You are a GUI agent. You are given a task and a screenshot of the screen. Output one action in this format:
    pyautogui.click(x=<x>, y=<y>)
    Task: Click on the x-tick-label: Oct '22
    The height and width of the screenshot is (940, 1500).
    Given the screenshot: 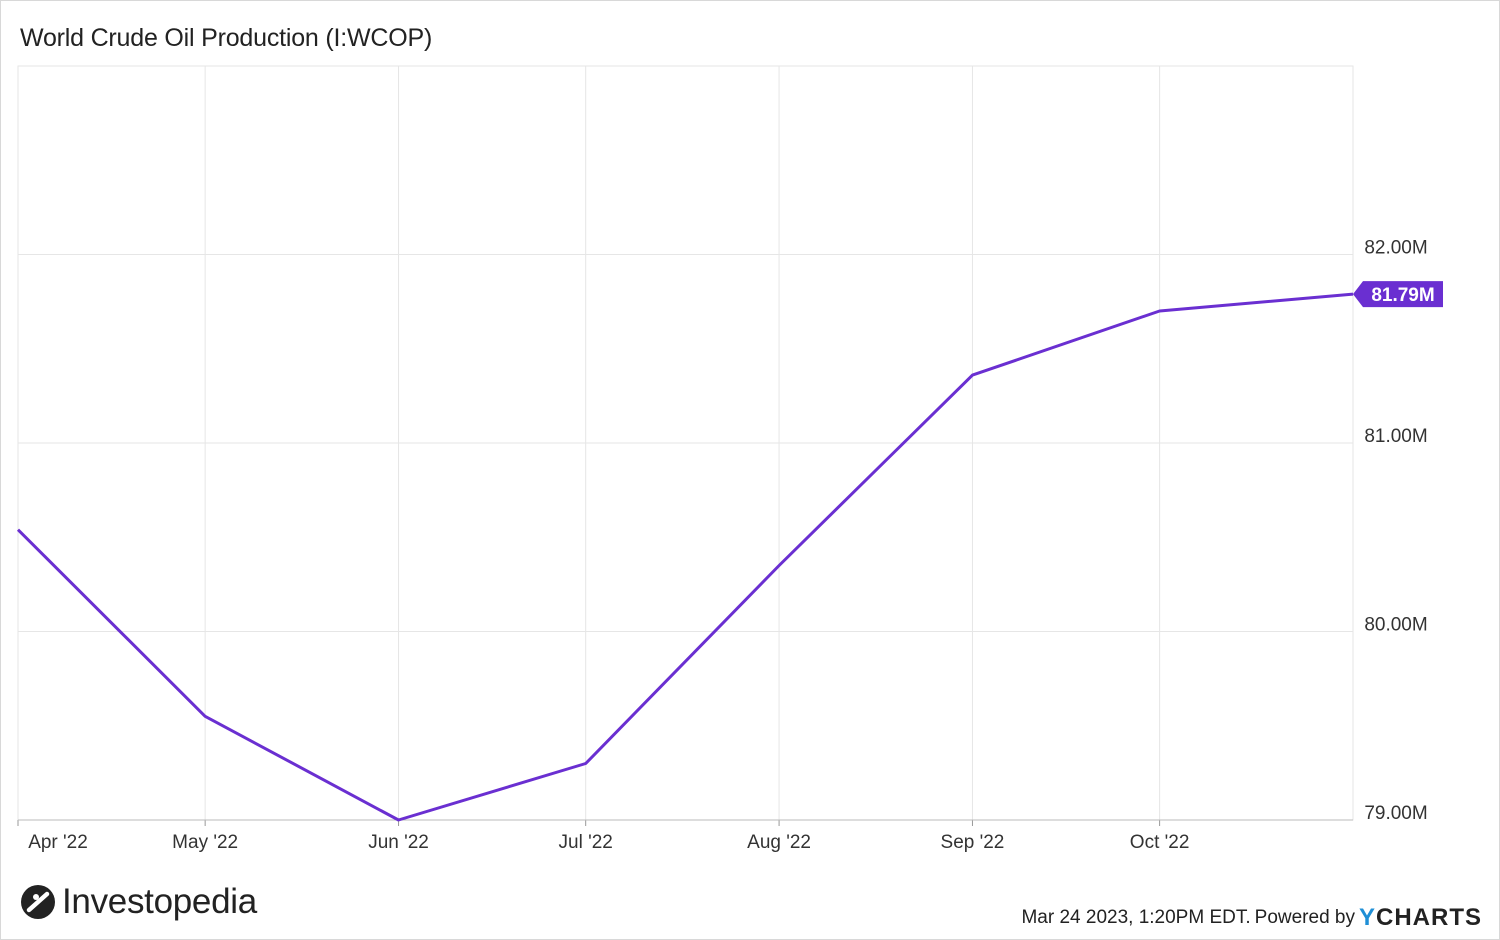 What is the action you would take?
    pyautogui.click(x=1160, y=842)
    